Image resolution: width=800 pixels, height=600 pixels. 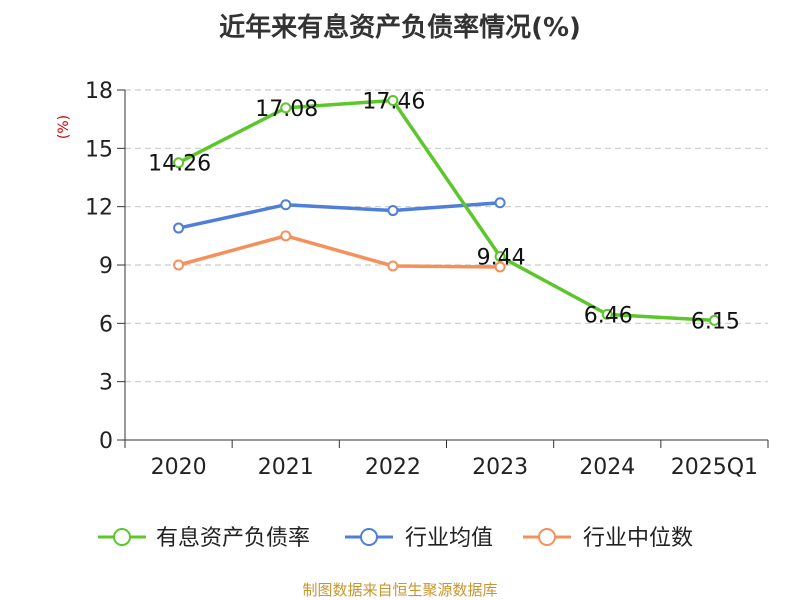 What do you see at coordinates (106, 266) in the screenshot?
I see `y-tick-label: 9` at bounding box center [106, 266].